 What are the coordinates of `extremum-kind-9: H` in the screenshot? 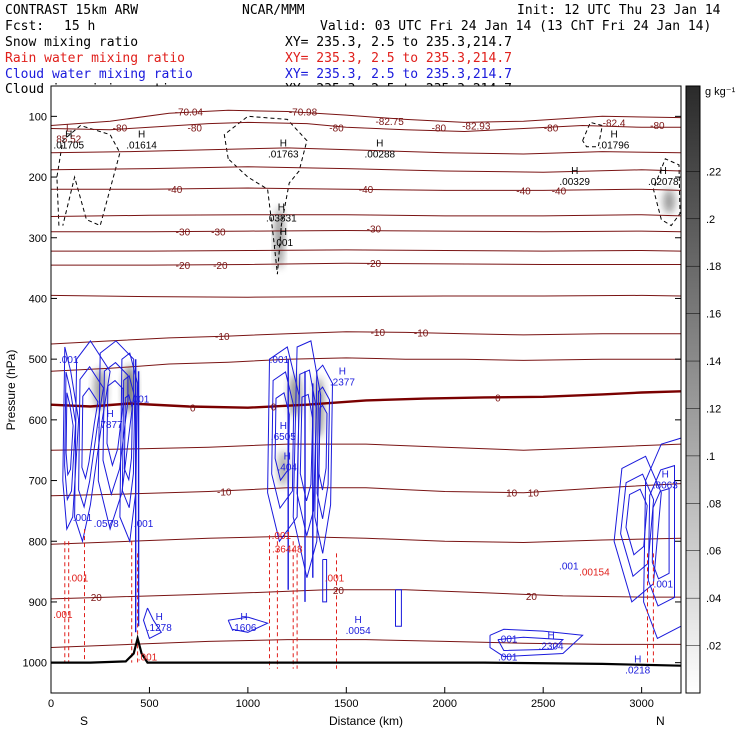 It's located at (283, 232).